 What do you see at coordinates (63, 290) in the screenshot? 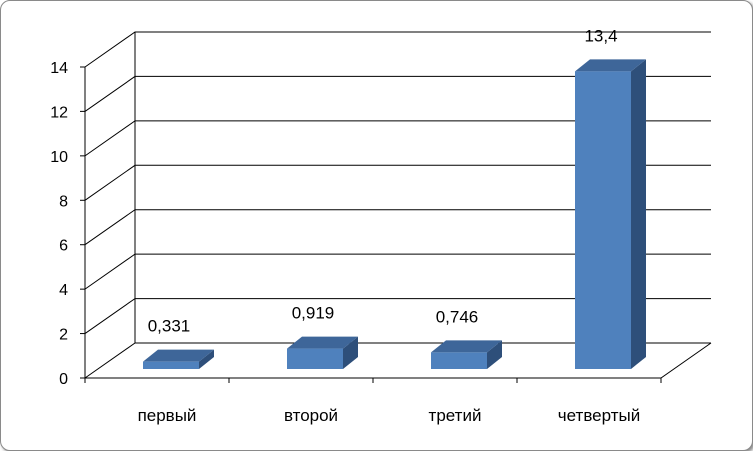
I see `y-tick-label: 4` at bounding box center [63, 290].